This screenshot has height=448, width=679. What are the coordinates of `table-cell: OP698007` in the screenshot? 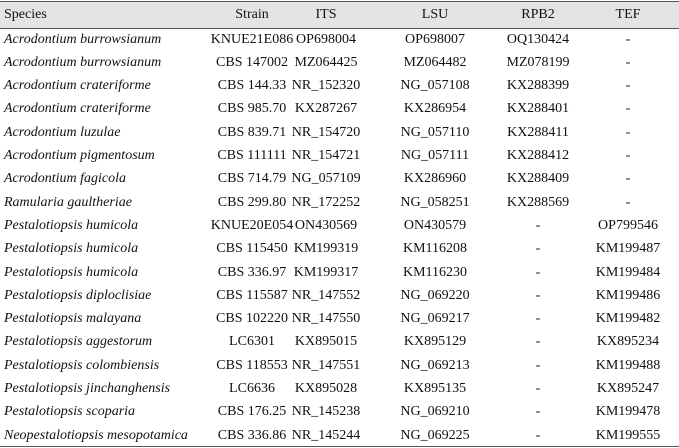 It's located at (435, 39).